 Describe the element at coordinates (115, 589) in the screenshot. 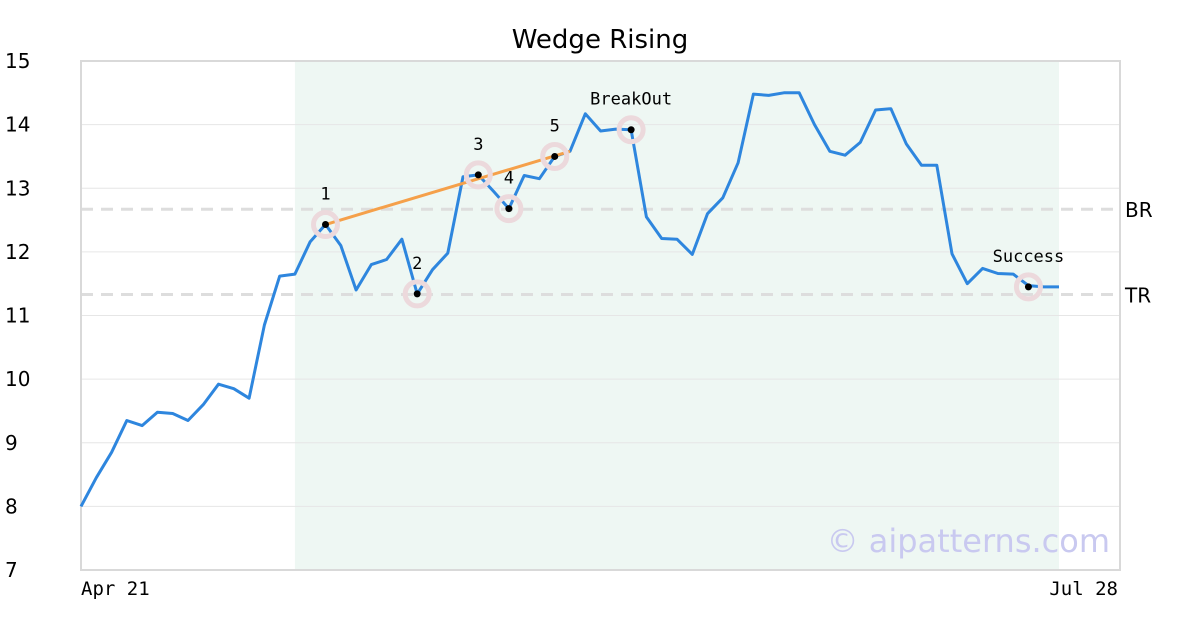

I see `x-tick-label: Apr 21` at that location.